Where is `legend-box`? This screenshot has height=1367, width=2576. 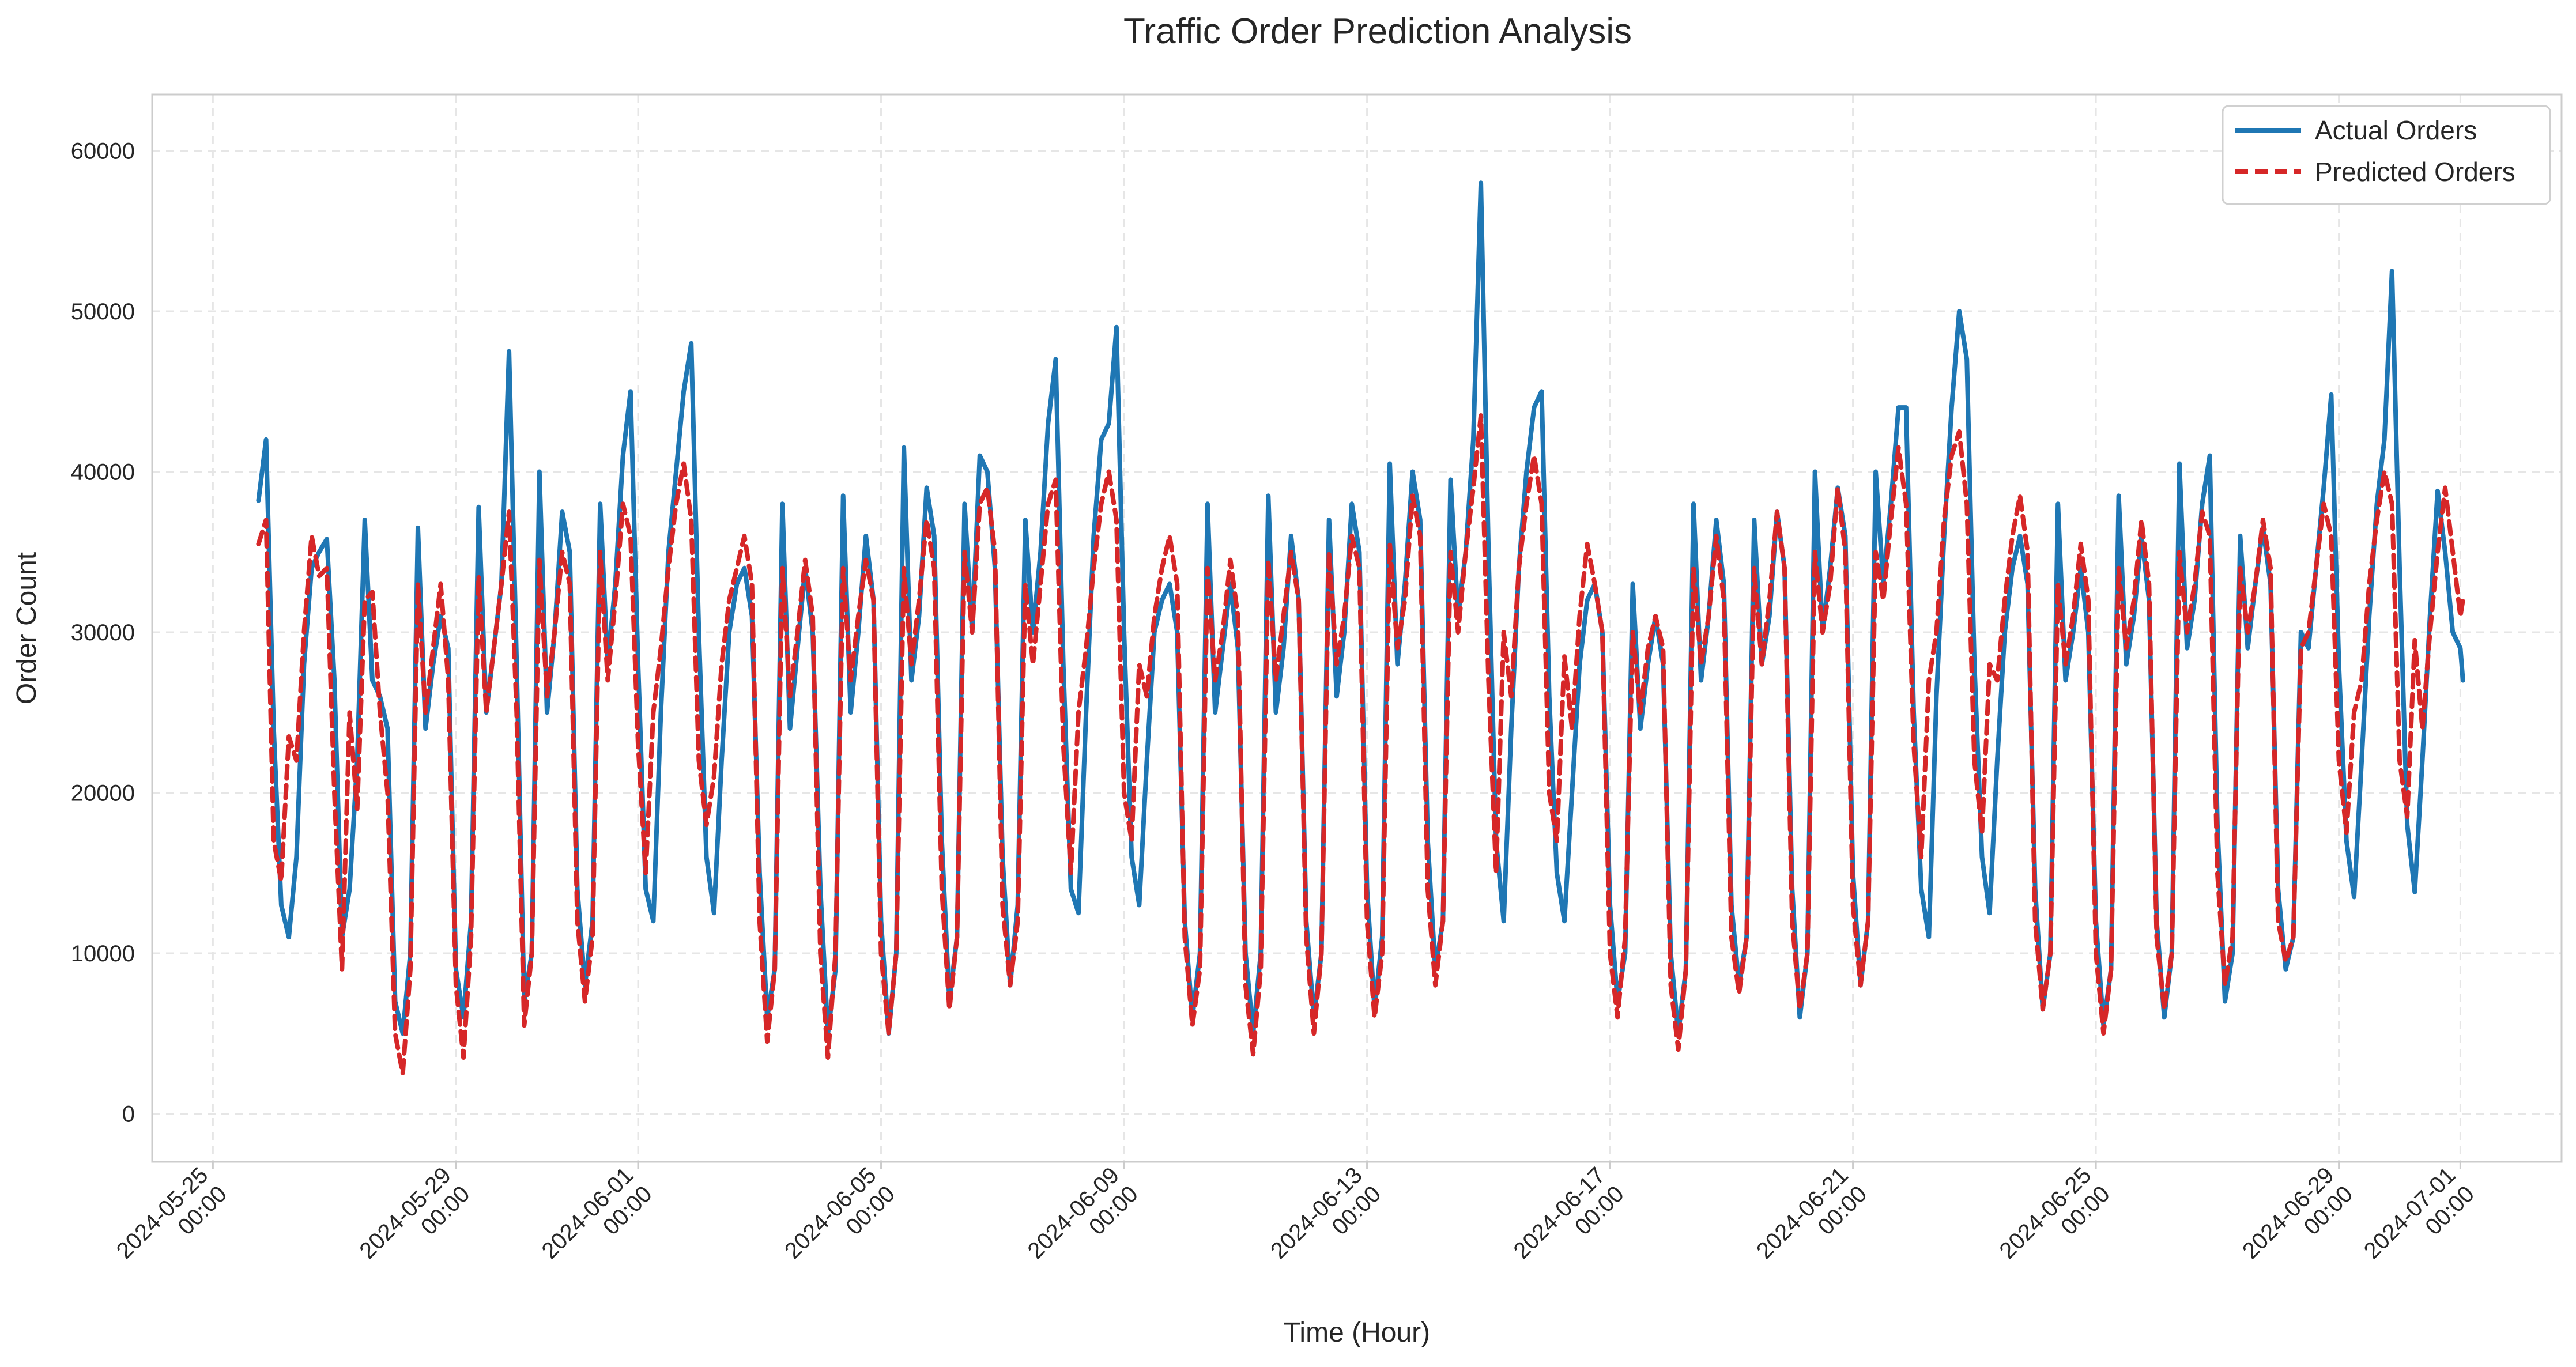 legend-box is located at coordinates (2386, 155).